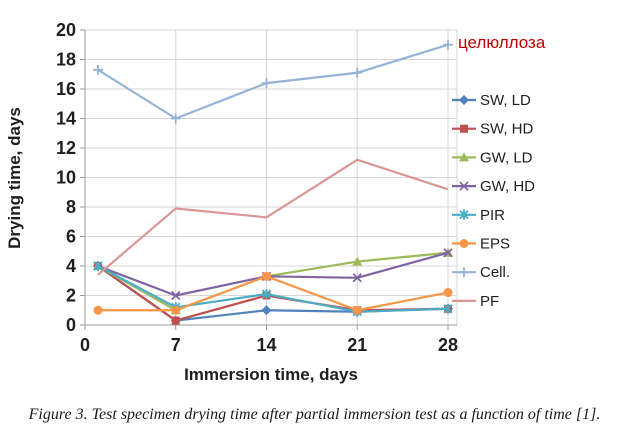 Image resolution: width=629 pixels, height=447 pixels. Describe the element at coordinates (66, 119) in the screenshot. I see `y-tick-label-14: 14` at that location.